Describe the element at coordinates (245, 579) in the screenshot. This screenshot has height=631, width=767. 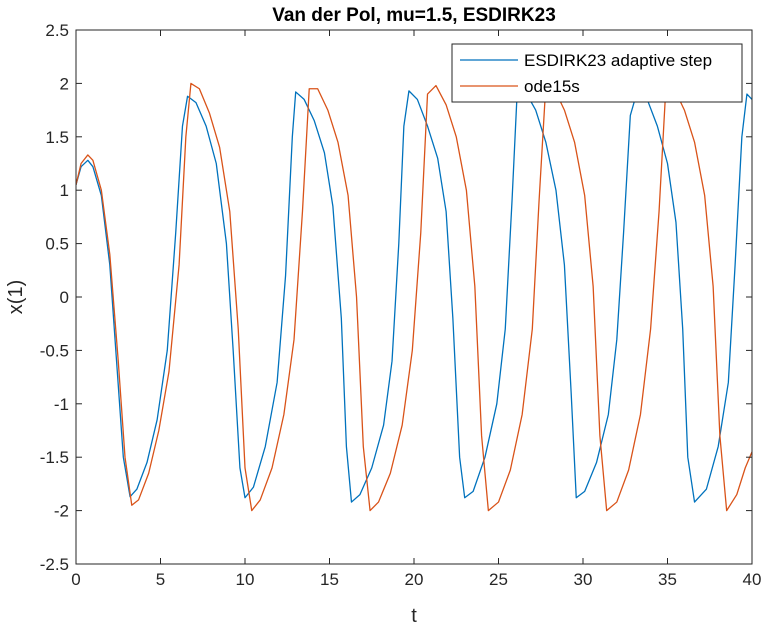
I see `x-tick-label: 10` at that location.